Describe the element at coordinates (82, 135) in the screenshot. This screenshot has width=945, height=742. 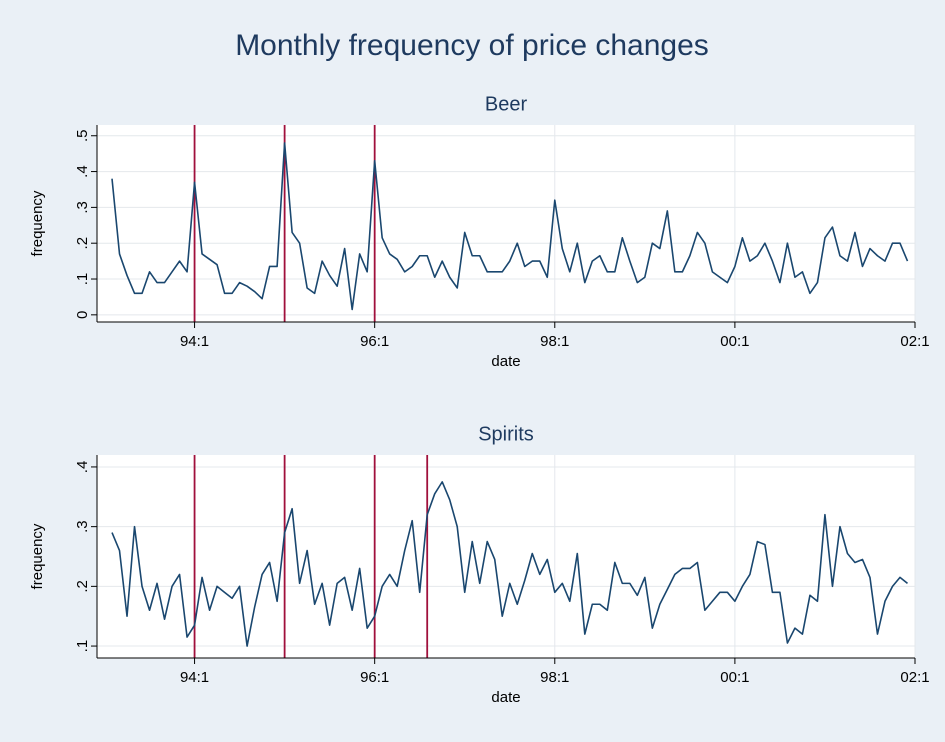
I see `y-tick-label: .5` at that location.